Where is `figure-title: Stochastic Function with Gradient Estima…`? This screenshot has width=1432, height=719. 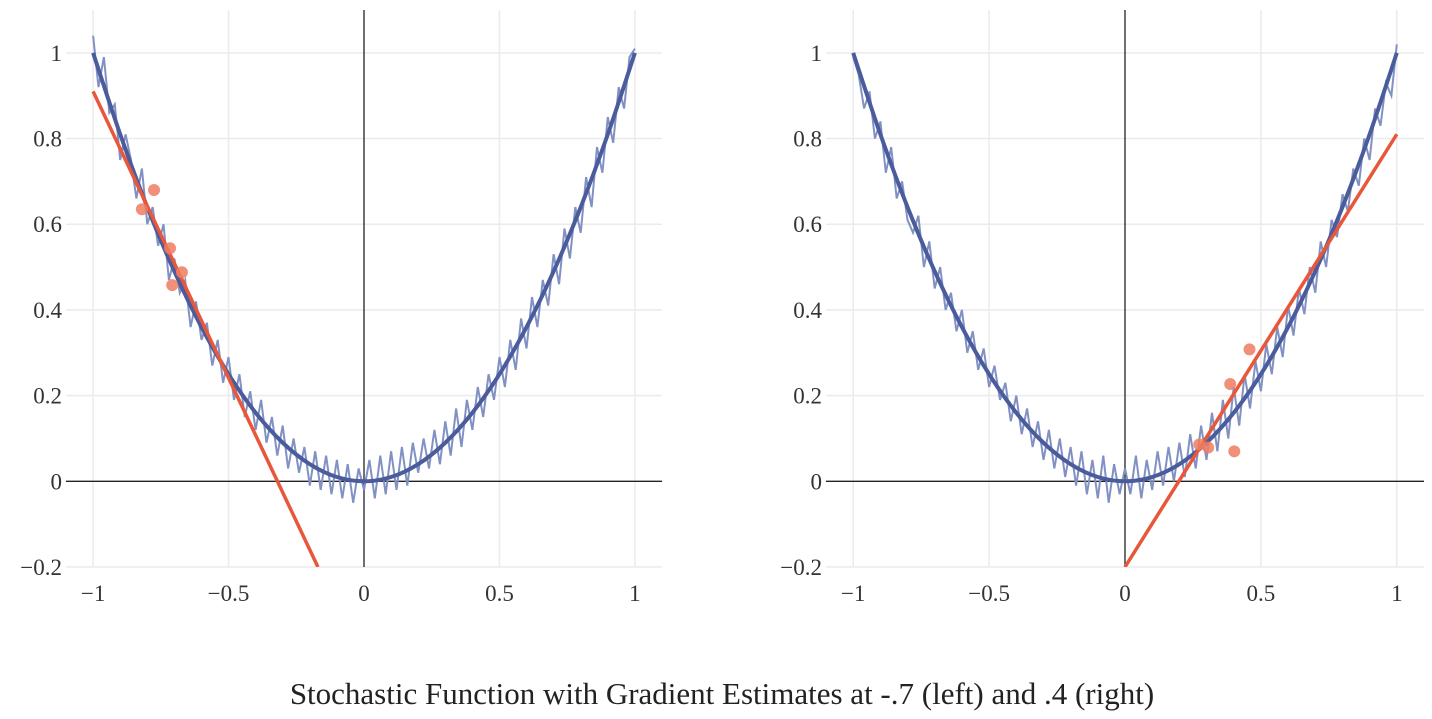 figure-title: Stochastic Function with Gradient Estima… is located at coordinates (722, 693).